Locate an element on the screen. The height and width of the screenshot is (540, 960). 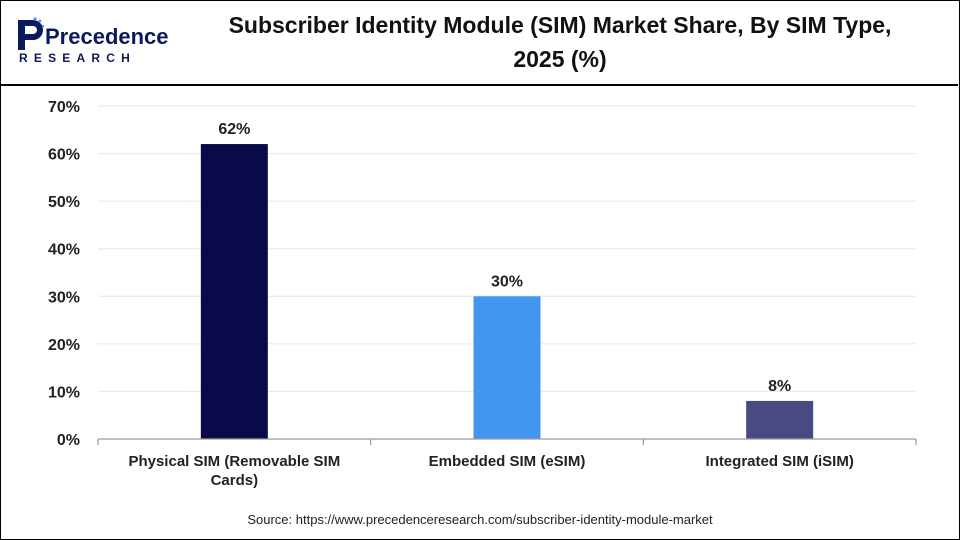
x-tick-label: Physical SIM (Removable SIM is located at coordinates (234, 461).